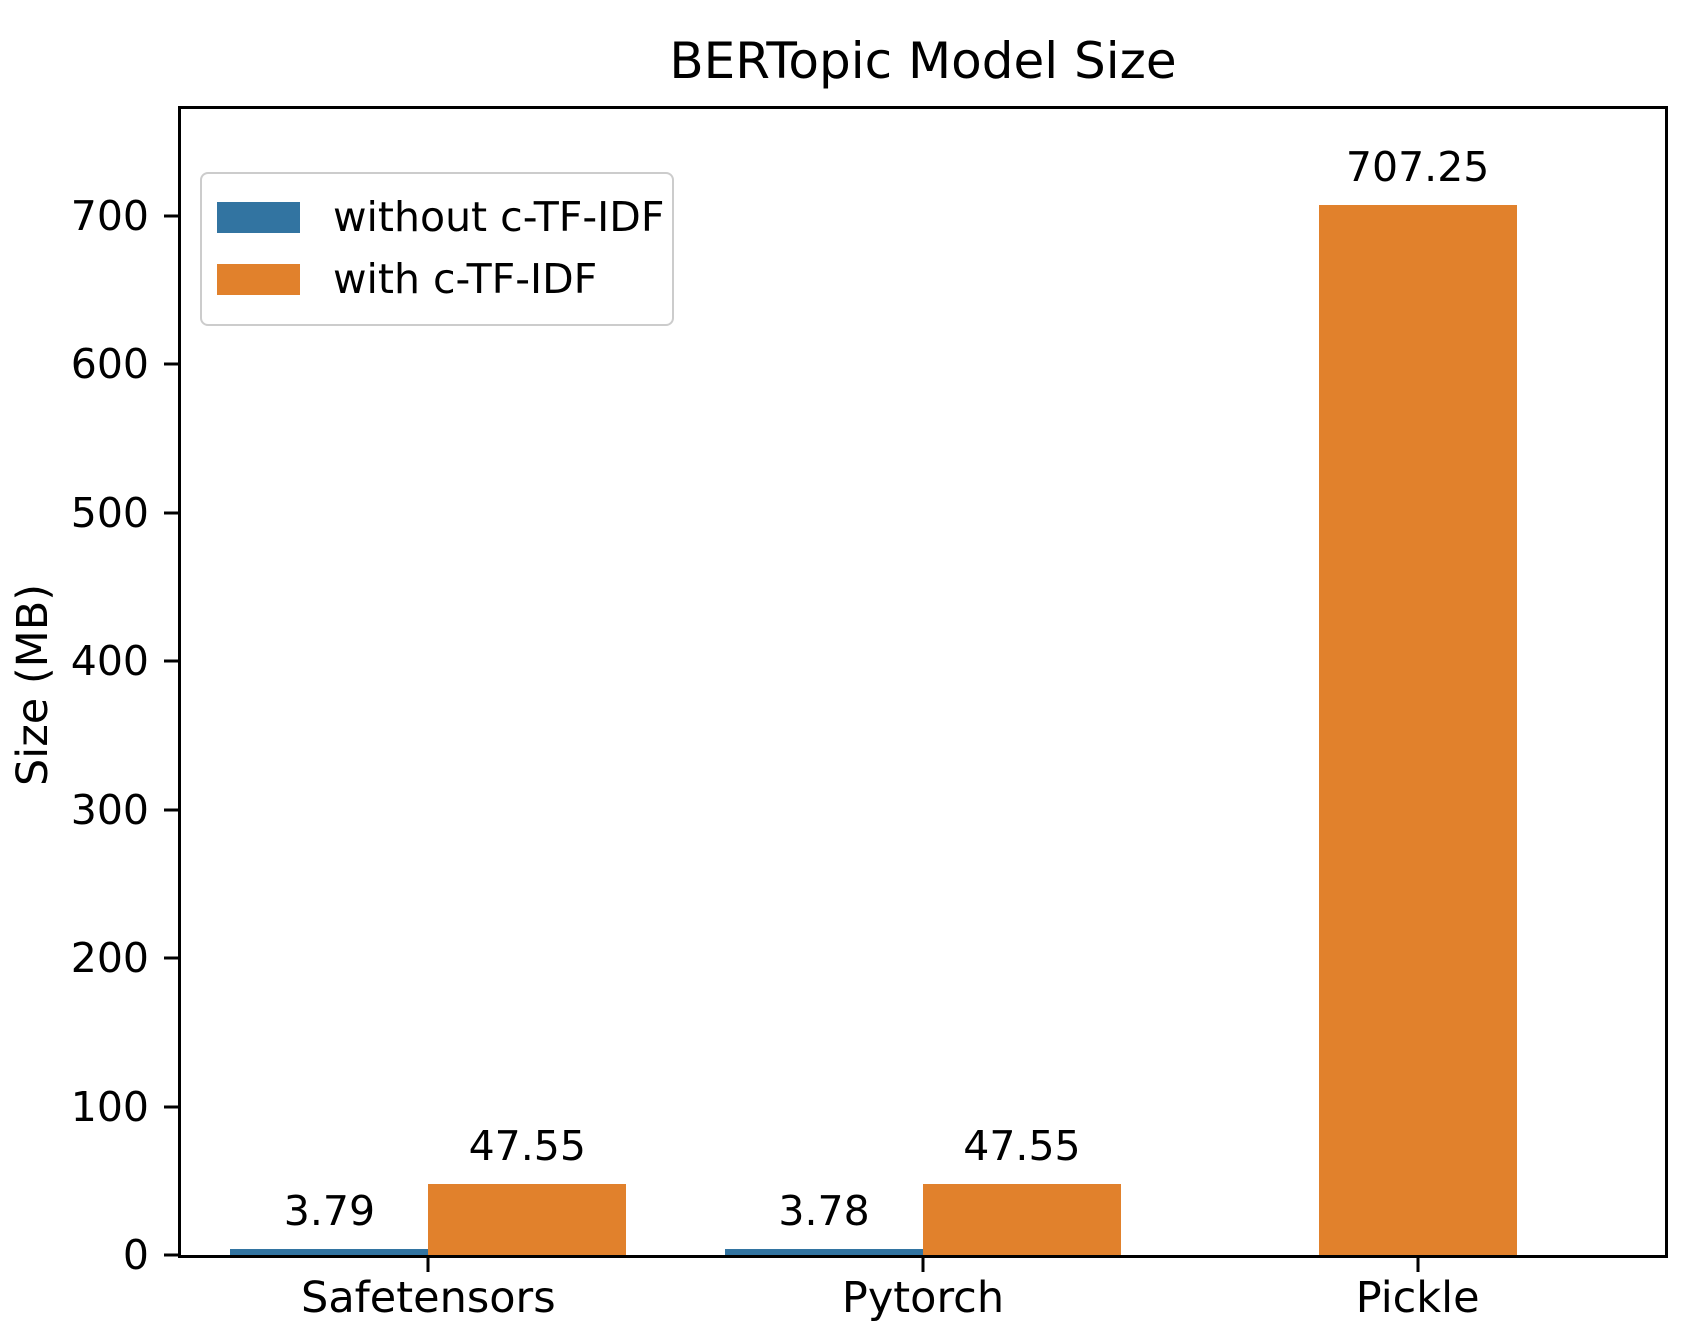  Describe the element at coordinates (1417, 1298) in the screenshot. I see `x-tick-label-pickle: Pickle` at that location.